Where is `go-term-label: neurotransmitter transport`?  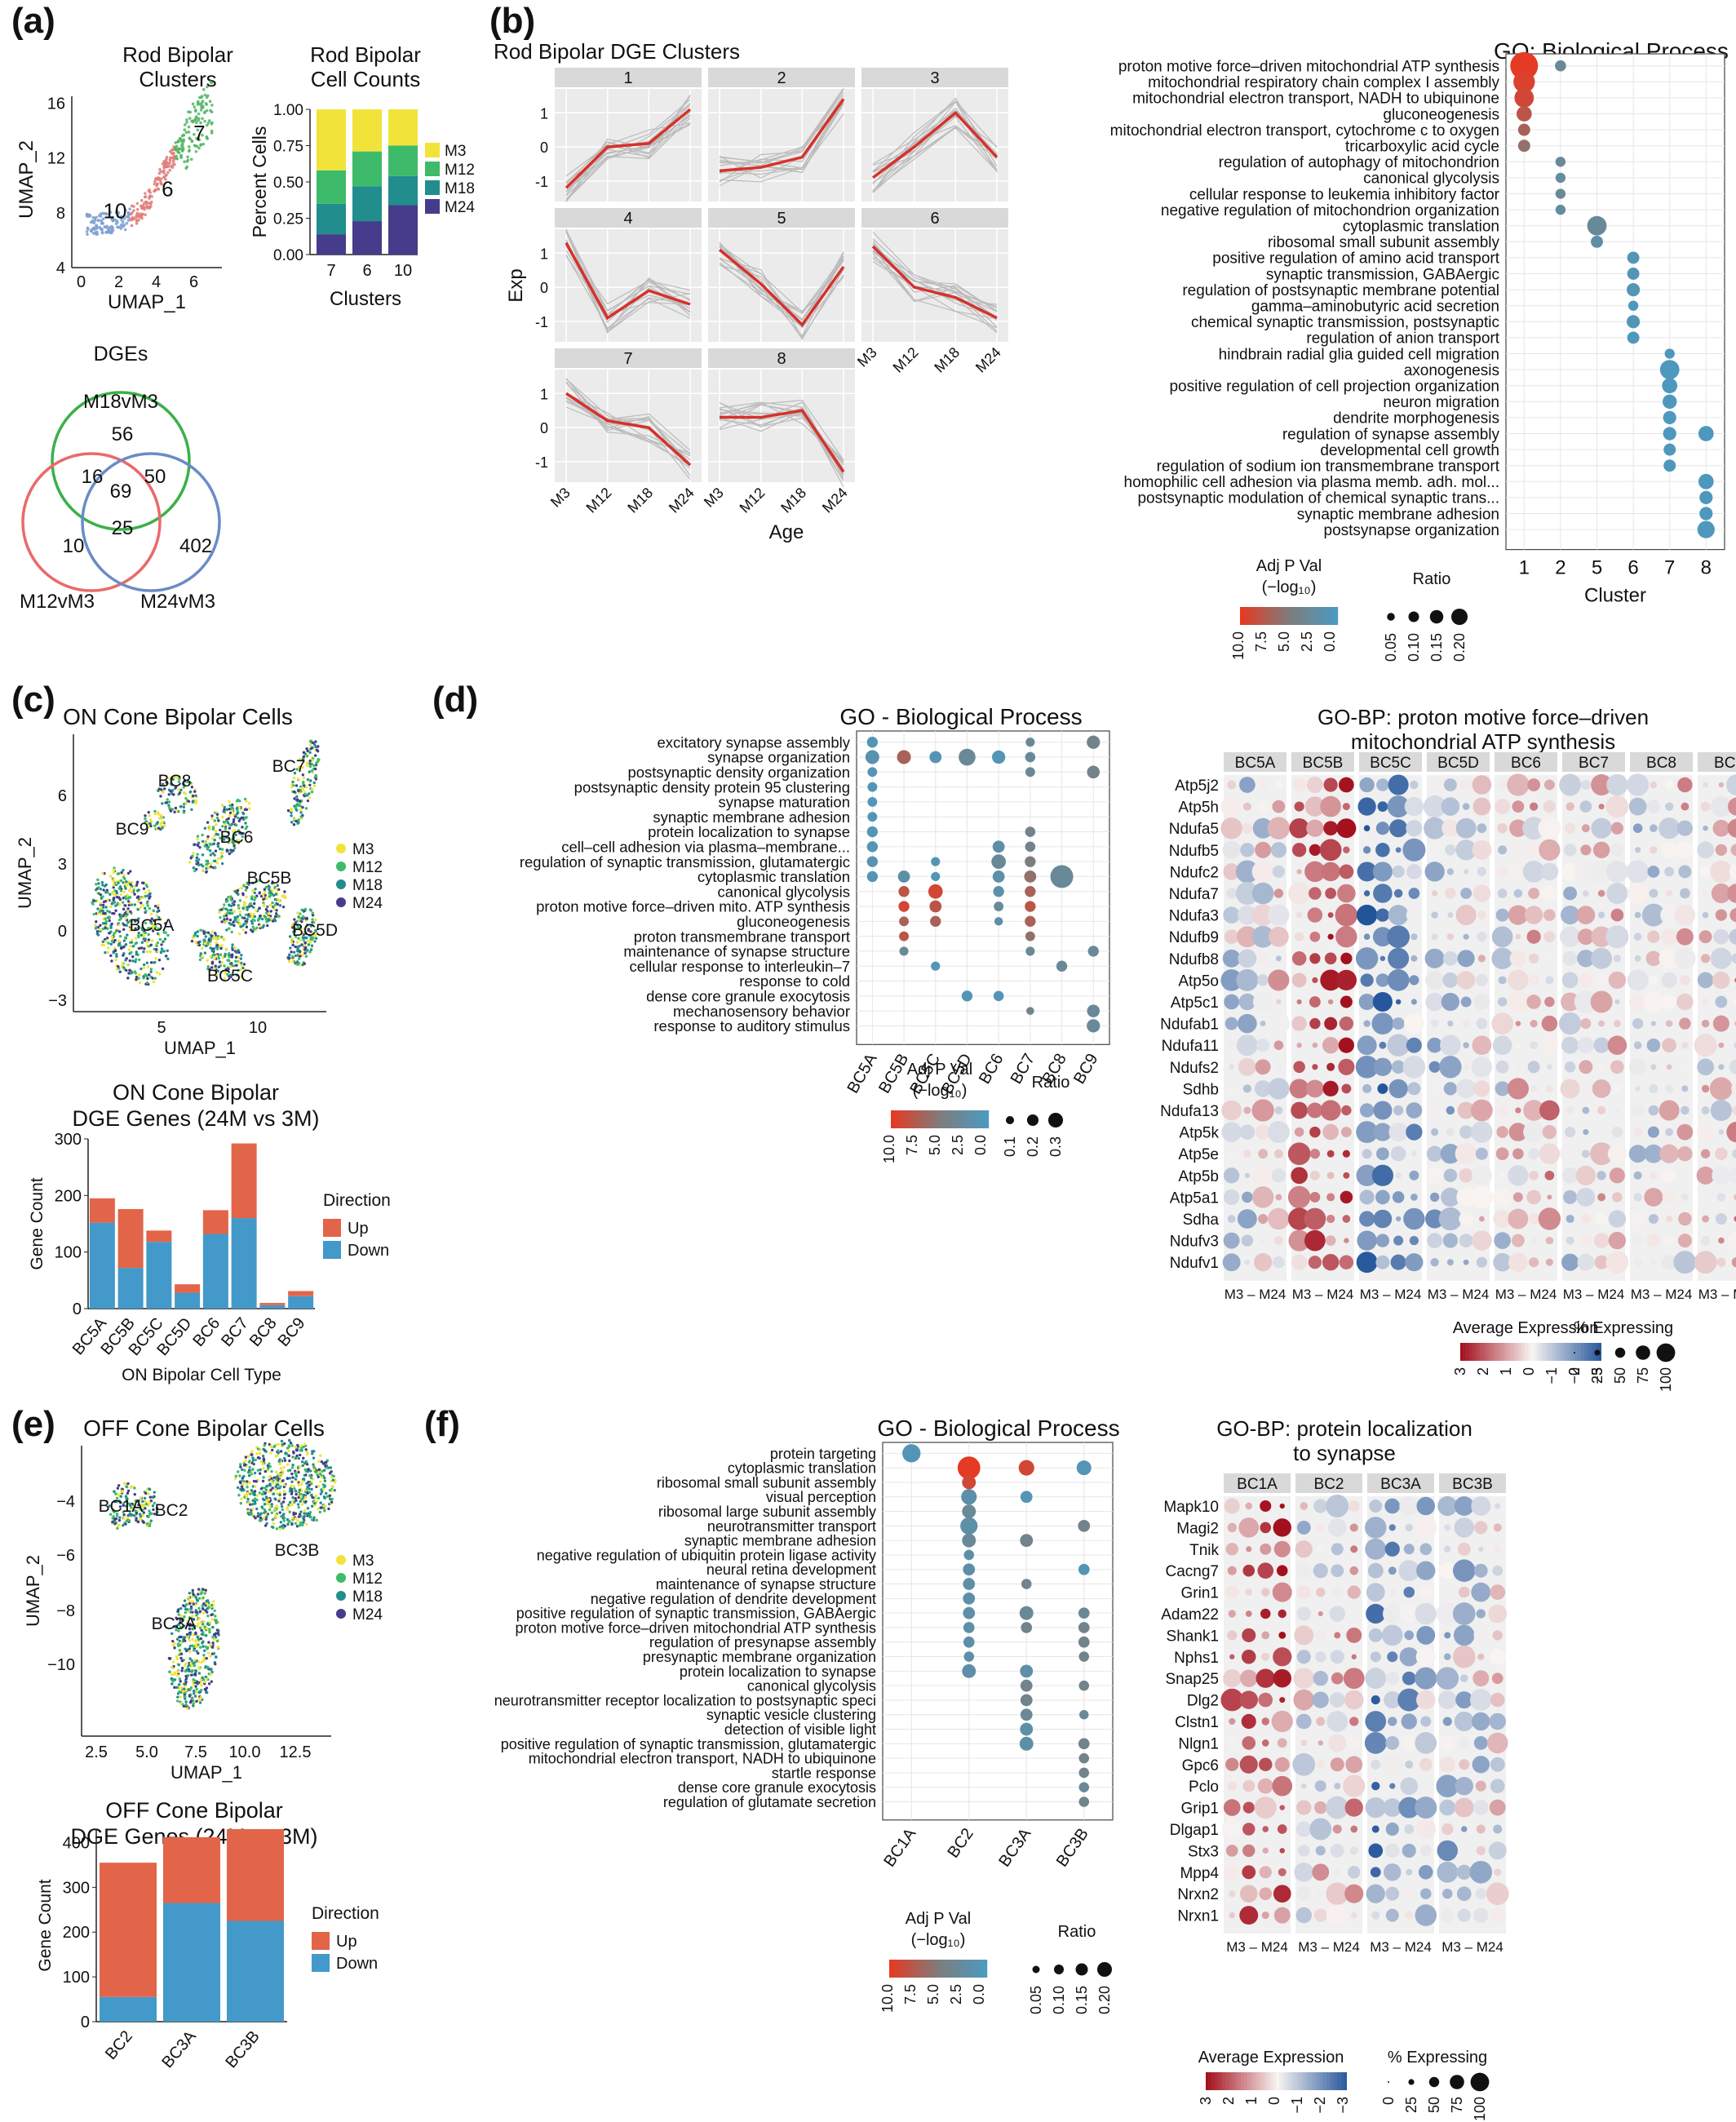 go-term-label: neurotransmitter transport is located at coordinates (791, 1526).